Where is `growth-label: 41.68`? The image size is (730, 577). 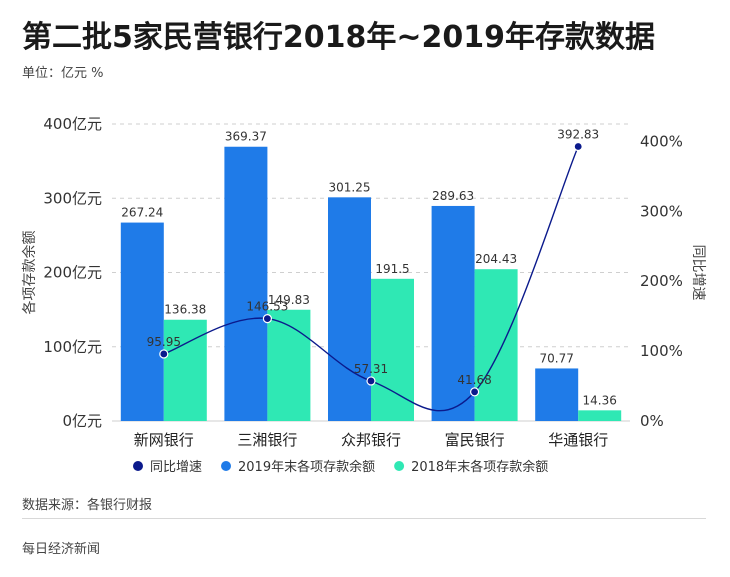 growth-label: 41.68 is located at coordinates (474, 380).